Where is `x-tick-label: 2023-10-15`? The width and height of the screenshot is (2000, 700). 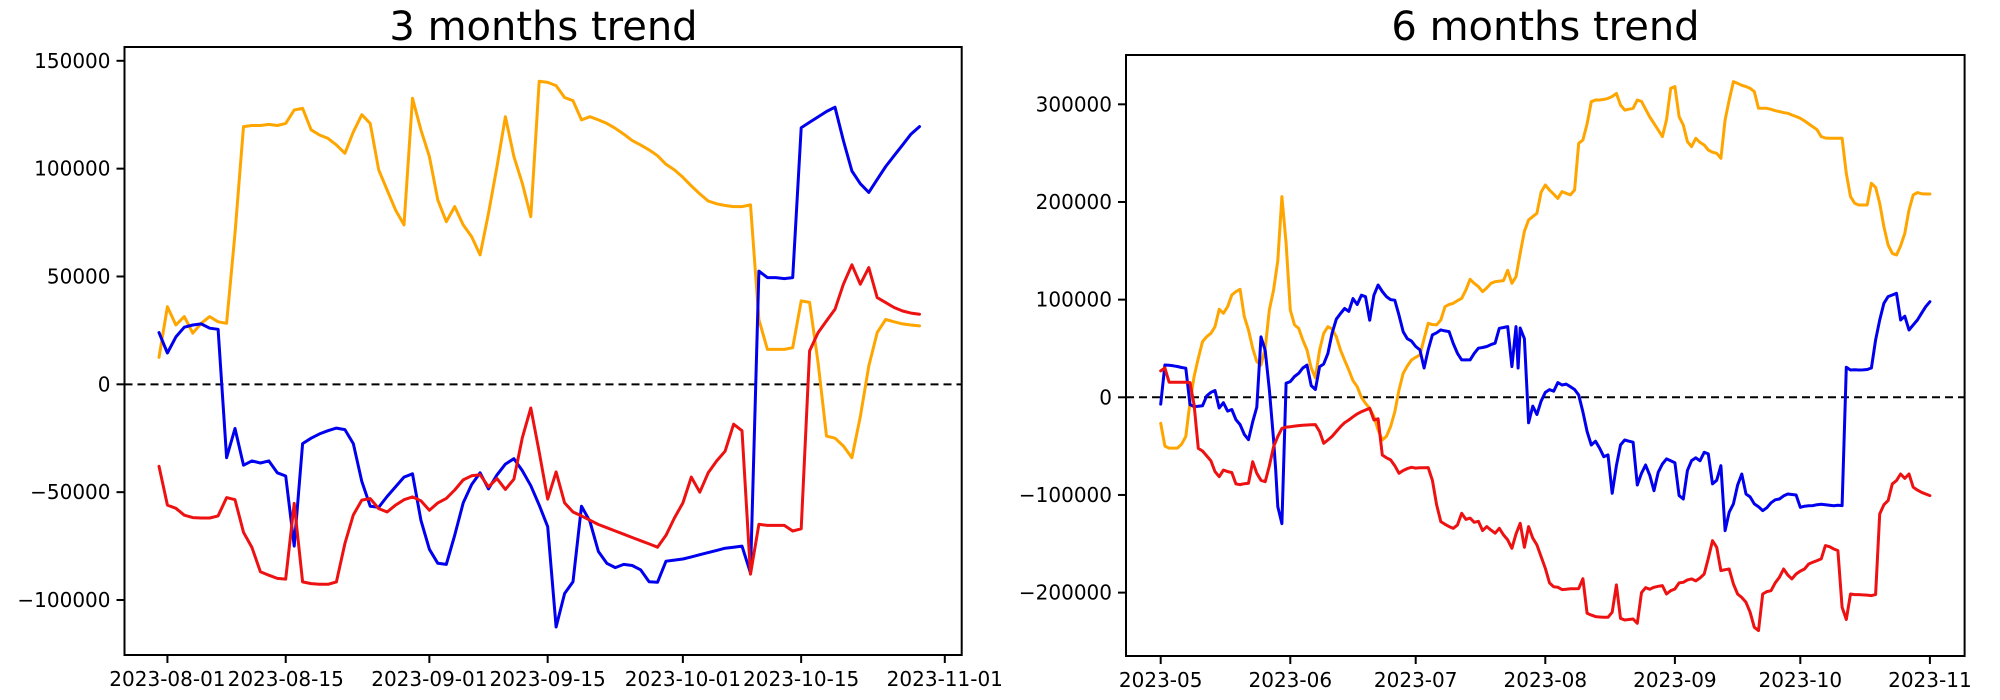
x-tick-label: 2023-10-15 is located at coordinates (801, 679).